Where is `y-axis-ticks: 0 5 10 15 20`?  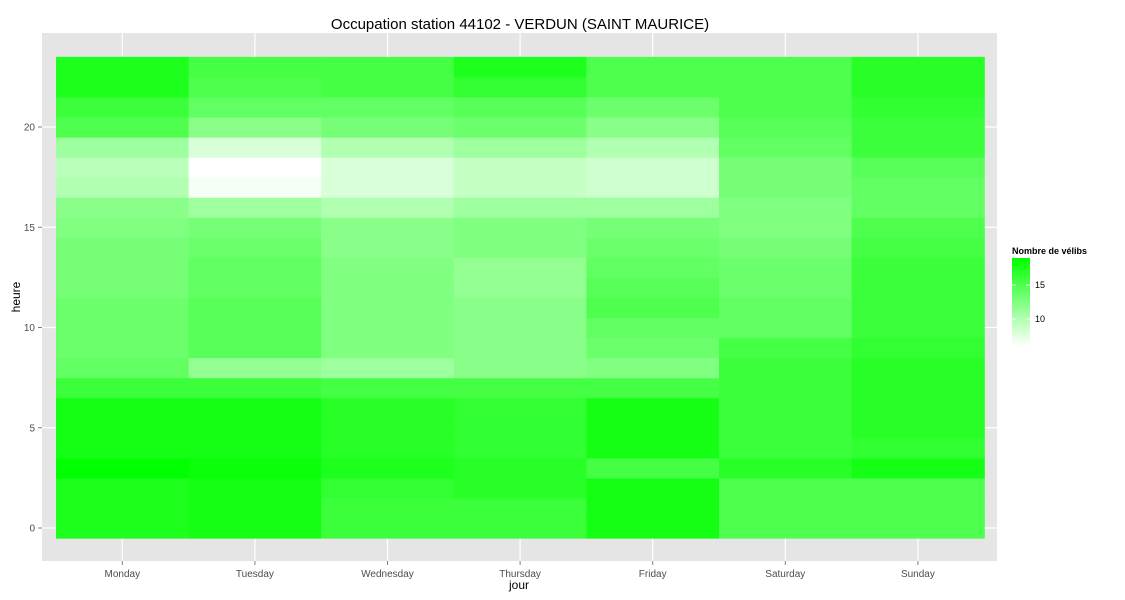 y-axis-ticks: 0 5 10 15 20 is located at coordinates (33, 329).